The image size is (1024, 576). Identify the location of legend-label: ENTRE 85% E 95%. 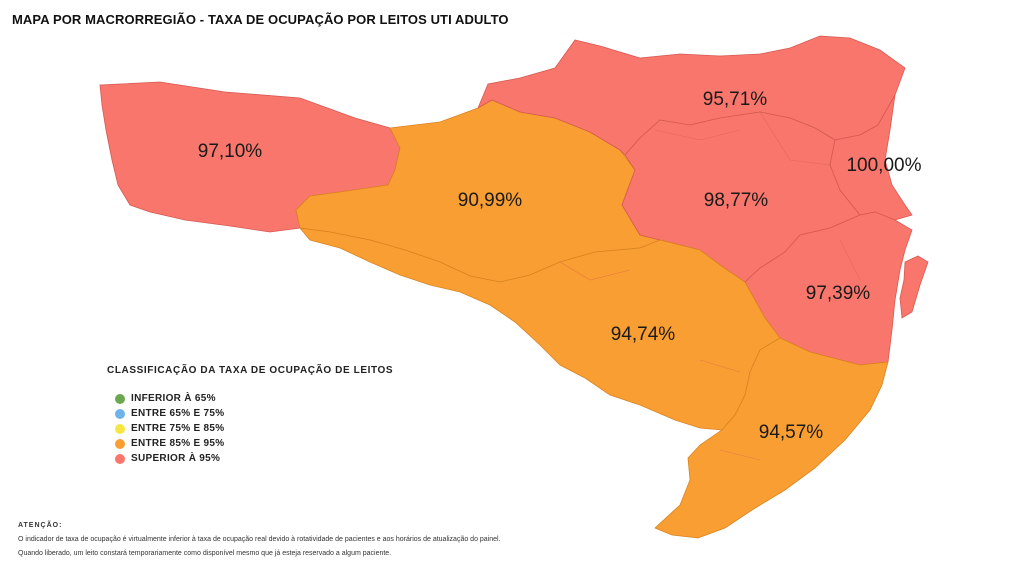
(178, 443).